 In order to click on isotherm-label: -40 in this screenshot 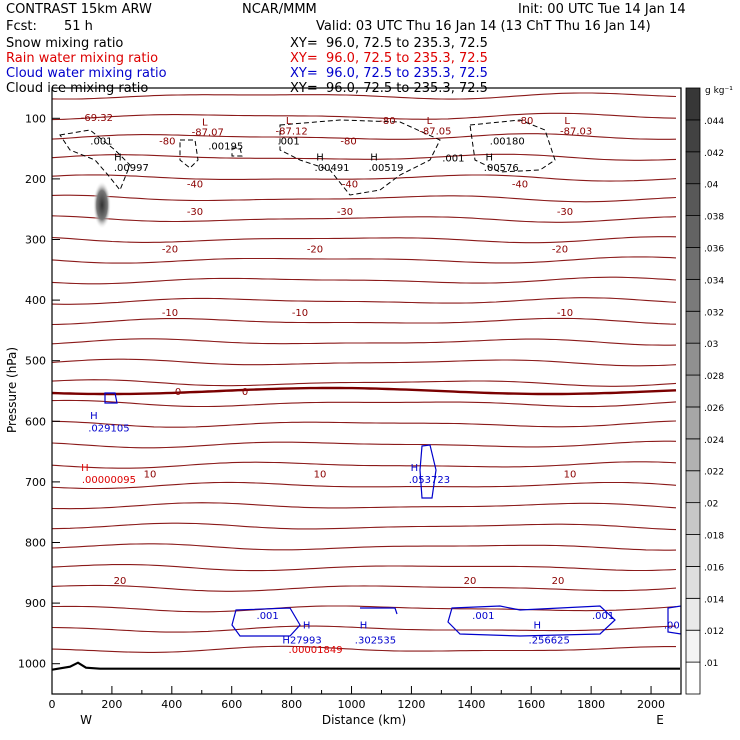, I will do `click(195, 185)`.